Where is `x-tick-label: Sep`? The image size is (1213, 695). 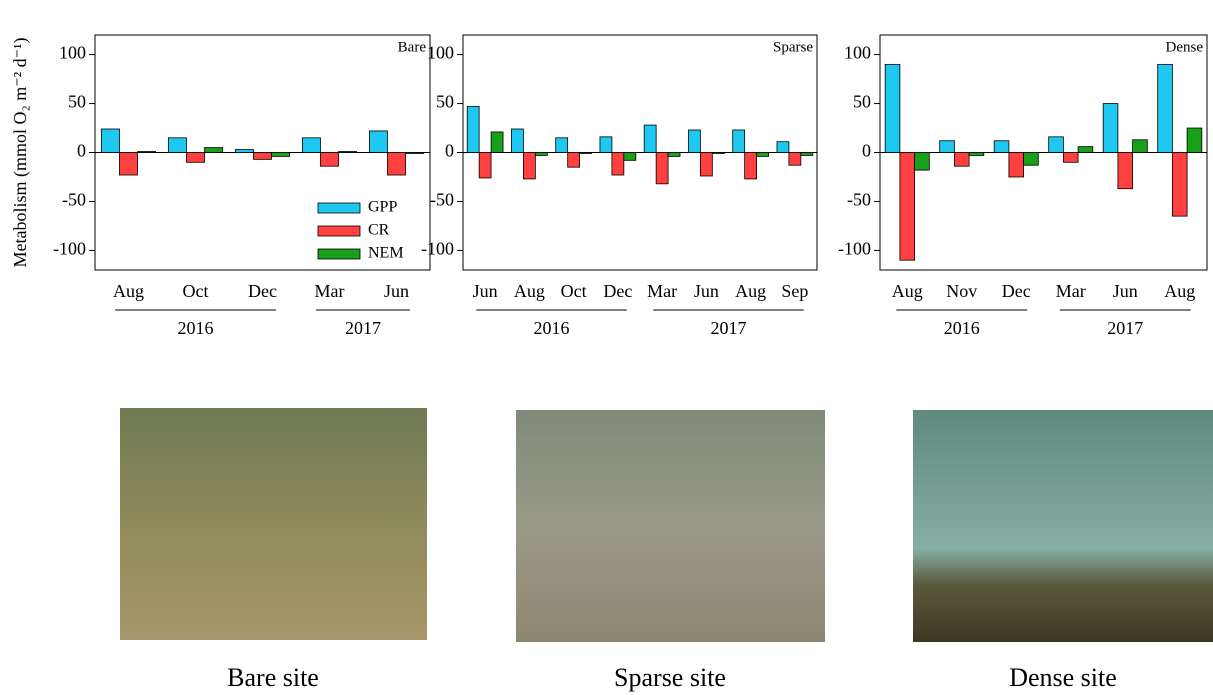 x-tick-label: Sep is located at coordinates (794, 291).